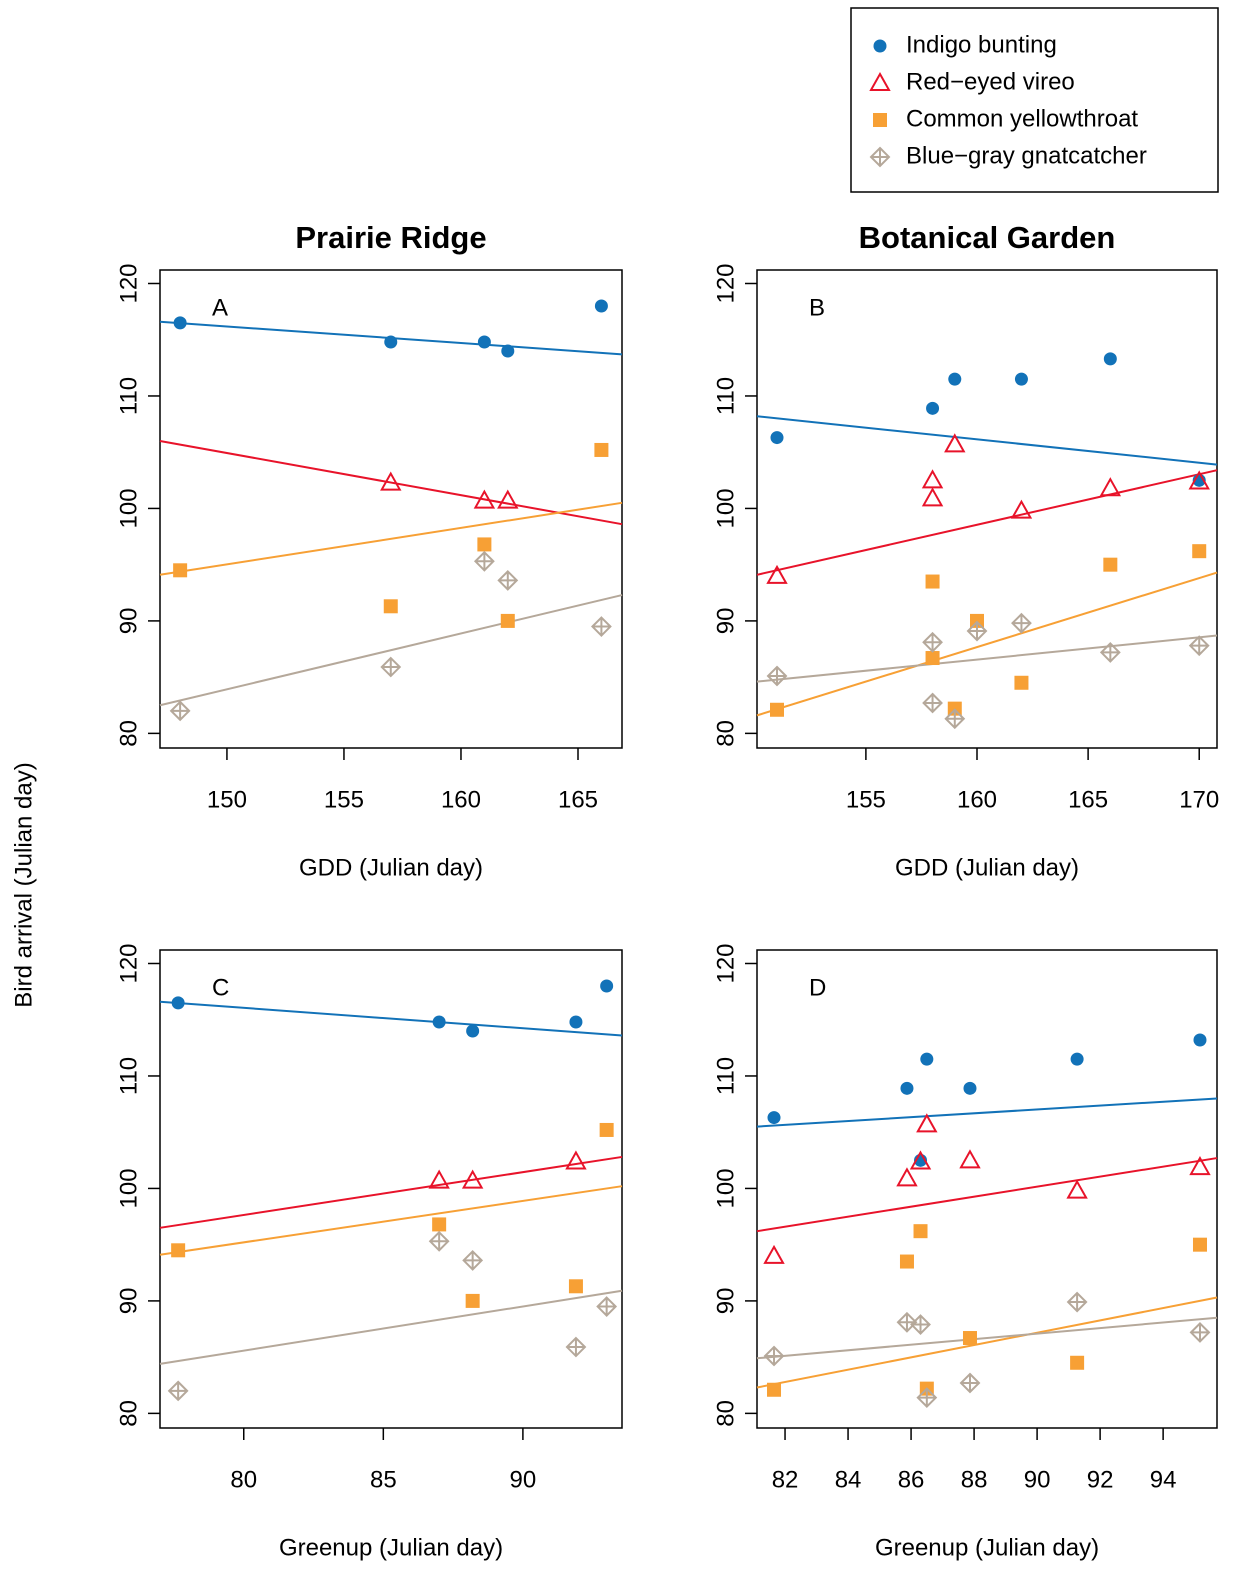  What do you see at coordinates (220, 307) in the screenshot?
I see `panel-letter: A` at bounding box center [220, 307].